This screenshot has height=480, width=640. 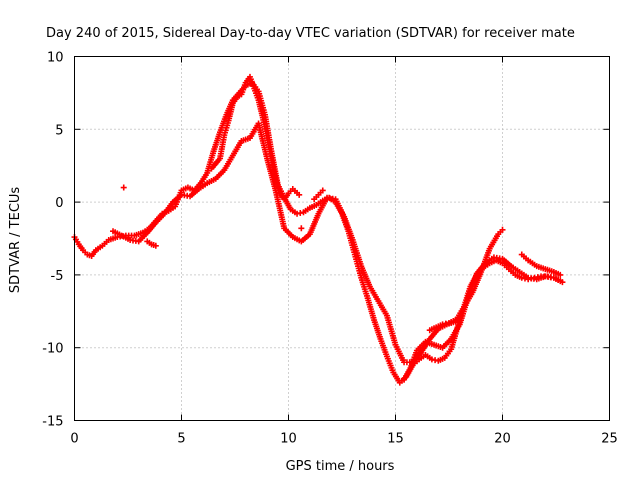 What do you see at coordinates (340, 466) in the screenshot?
I see `x-axis-label: GPS time / hours` at bounding box center [340, 466].